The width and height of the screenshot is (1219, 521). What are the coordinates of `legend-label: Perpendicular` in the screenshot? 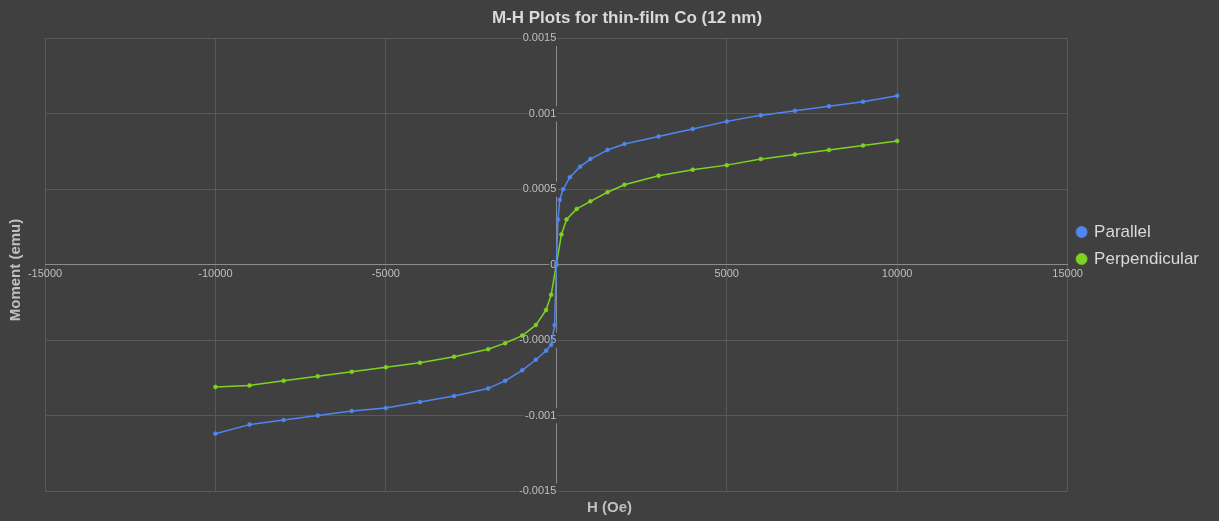 It's located at (1147, 258).